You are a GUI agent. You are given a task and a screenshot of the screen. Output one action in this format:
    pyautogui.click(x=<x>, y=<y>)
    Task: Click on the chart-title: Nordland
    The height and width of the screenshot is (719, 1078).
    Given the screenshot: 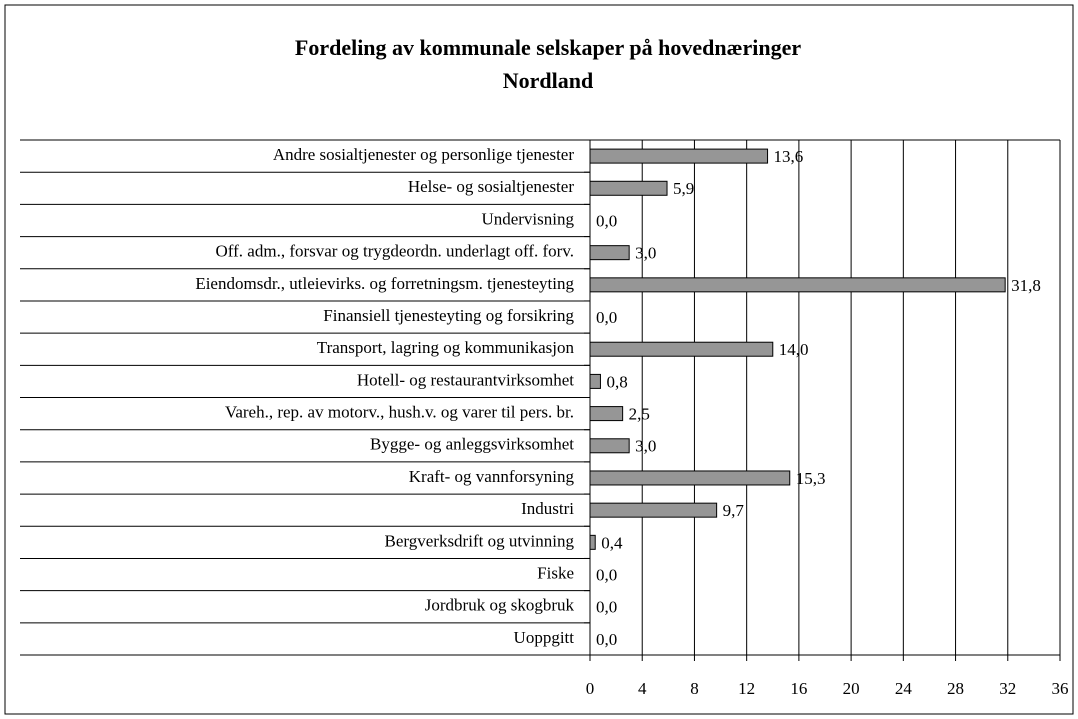 What is the action you would take?
    pyautogui.click(x=548, y=80)
    